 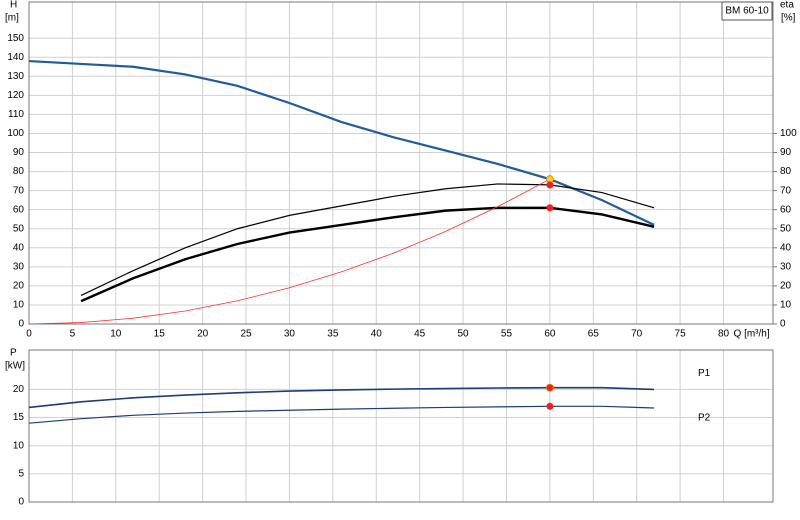 I want to click on y-tick-label: 70, so click(x=19, y=190).